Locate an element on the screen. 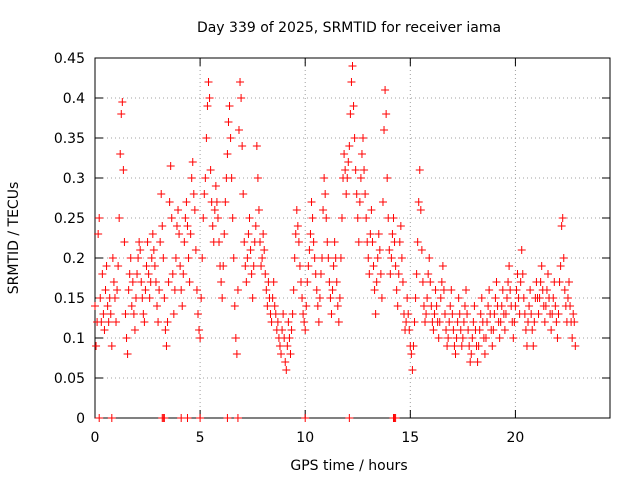 The image size is (640, 480). y-tick-label: 0.3 is located at coordinates (74, 179).